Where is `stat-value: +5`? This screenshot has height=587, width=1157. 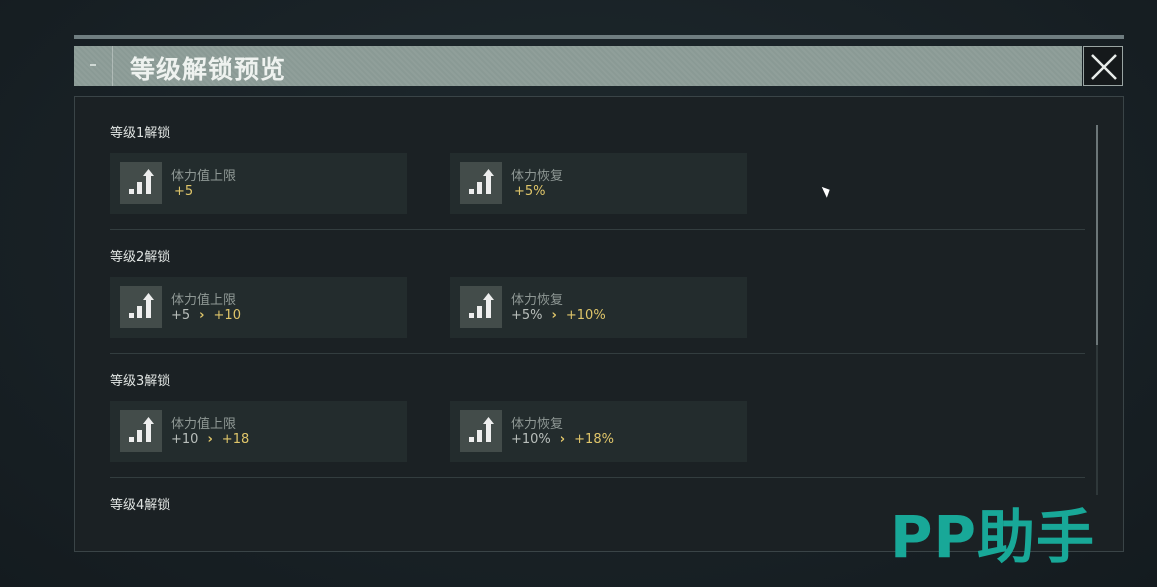
stat-value: +5 is located at coordinates (182, 191).